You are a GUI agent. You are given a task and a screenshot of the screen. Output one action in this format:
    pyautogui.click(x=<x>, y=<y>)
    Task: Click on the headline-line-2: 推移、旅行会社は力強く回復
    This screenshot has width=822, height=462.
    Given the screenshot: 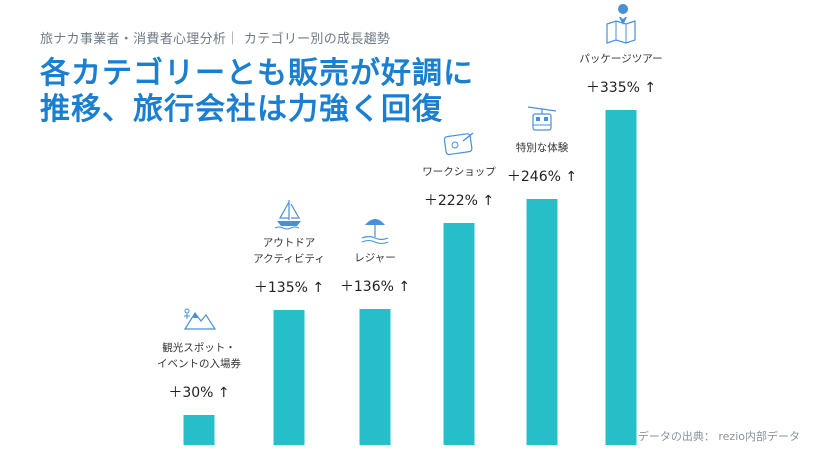 What is the action you would take?
    pyautogui.click(x=241, y=109)
    